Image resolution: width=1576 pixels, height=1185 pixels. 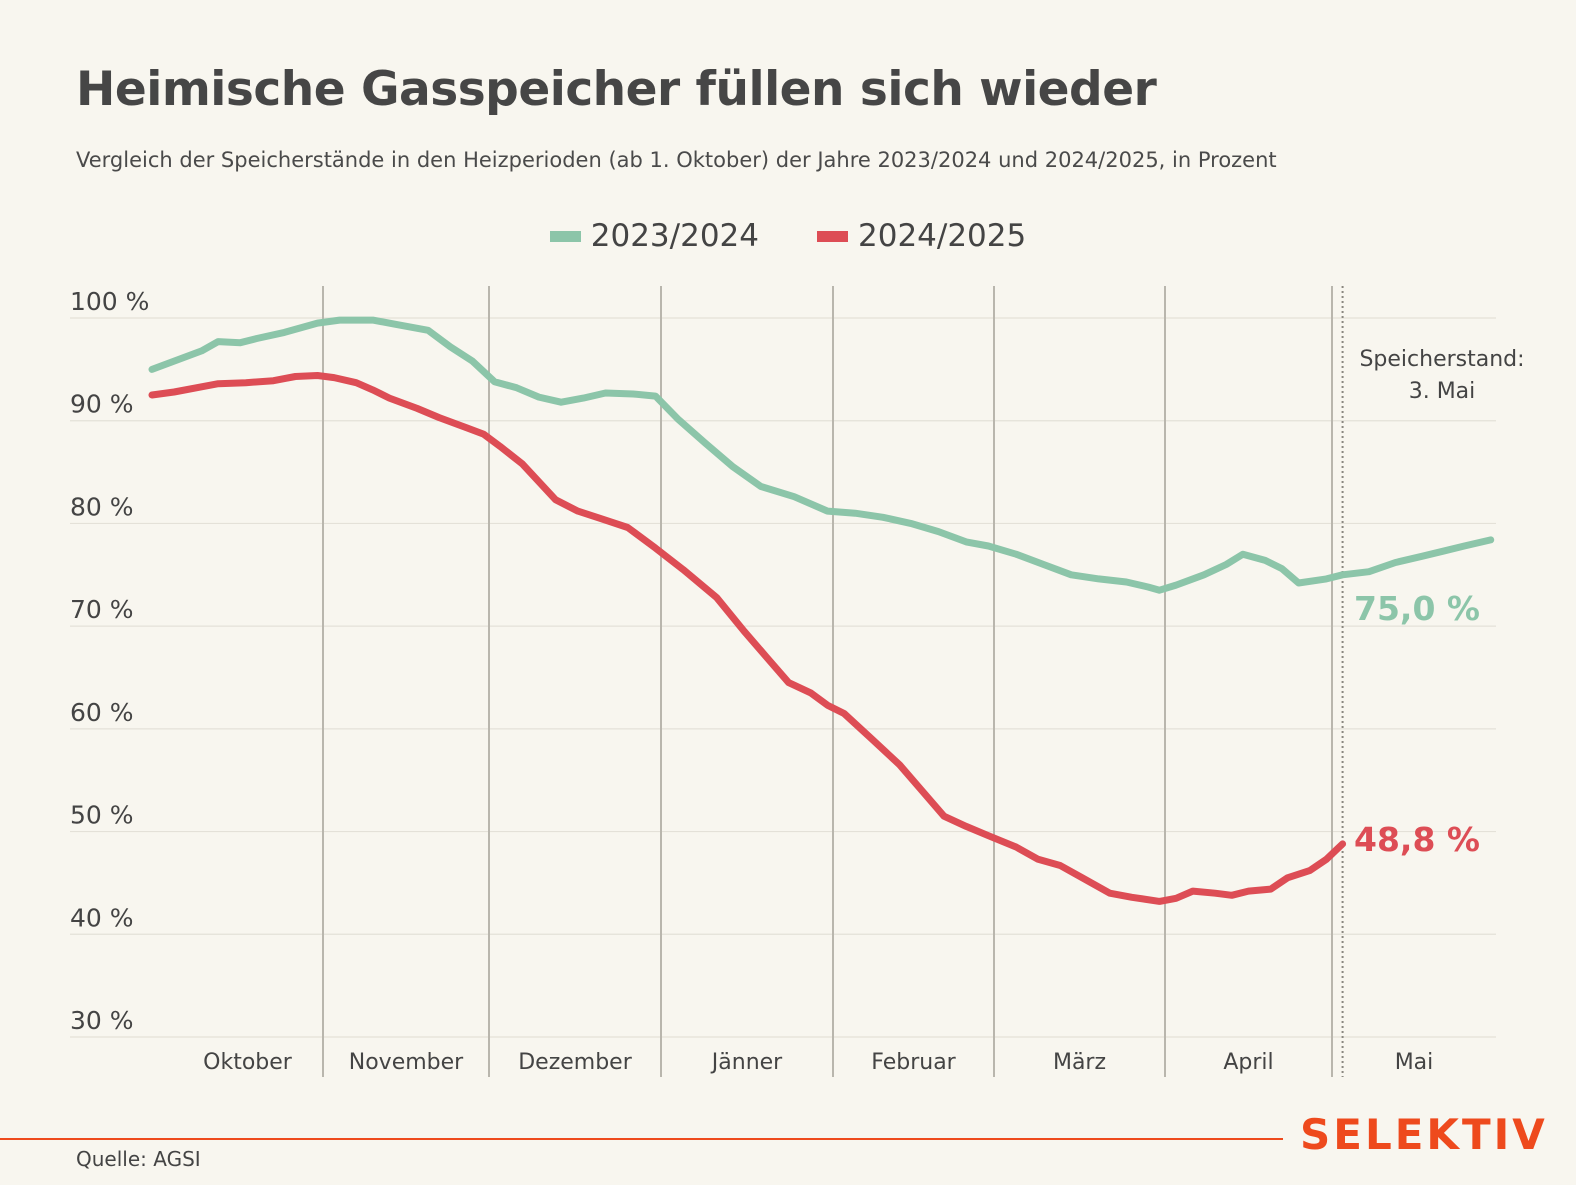 I want to click on y-tick-label-50: 50 %, so click(x=102, y=815).